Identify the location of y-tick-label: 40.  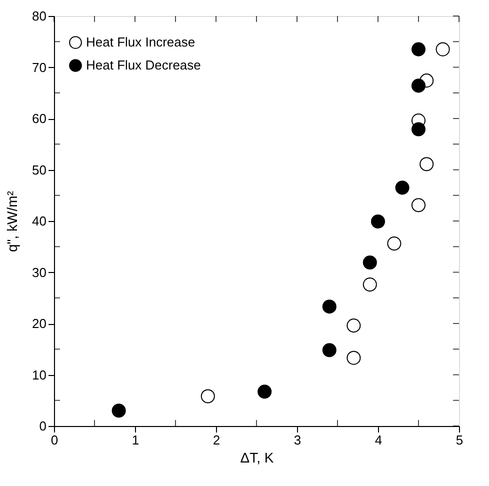
(39, 221).